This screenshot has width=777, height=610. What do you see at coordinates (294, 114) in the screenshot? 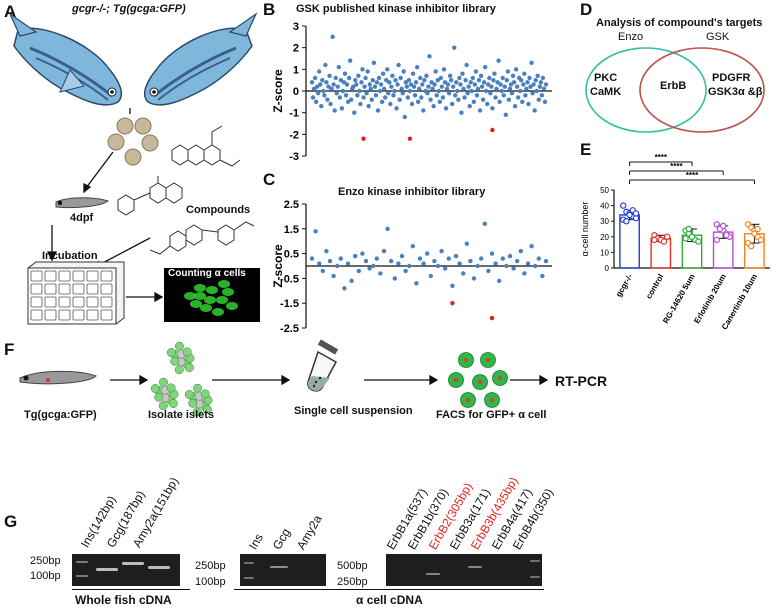
I see `y-tick-label: -1` at bounding box center [294, 114].